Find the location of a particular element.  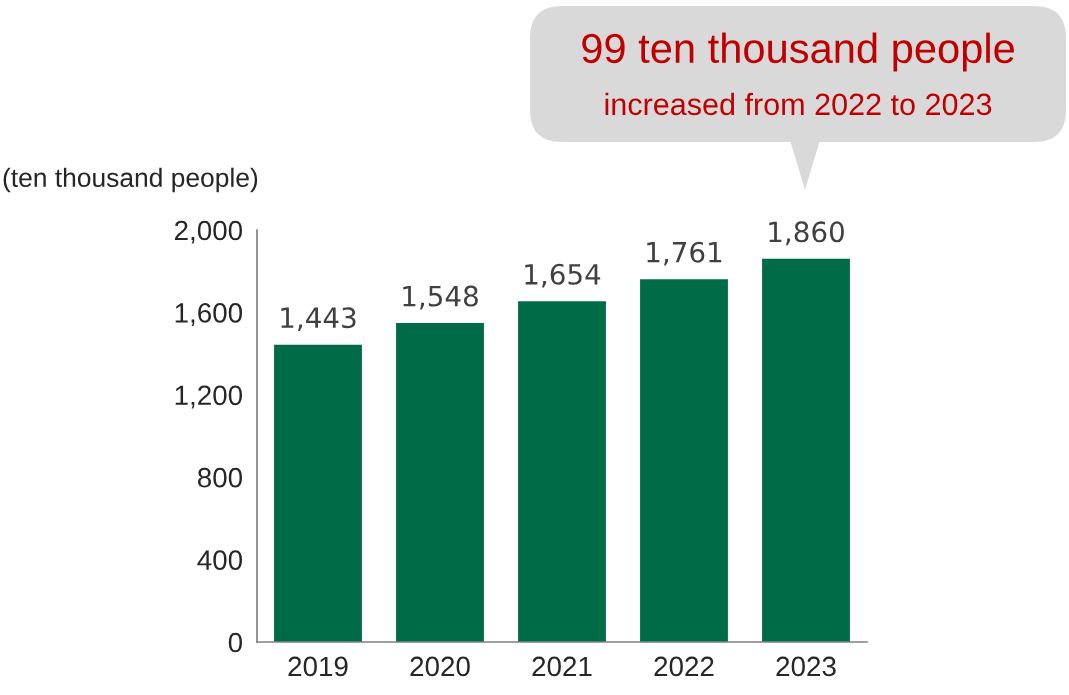

data-label: 1,443 is located at coordinates (318, 319).